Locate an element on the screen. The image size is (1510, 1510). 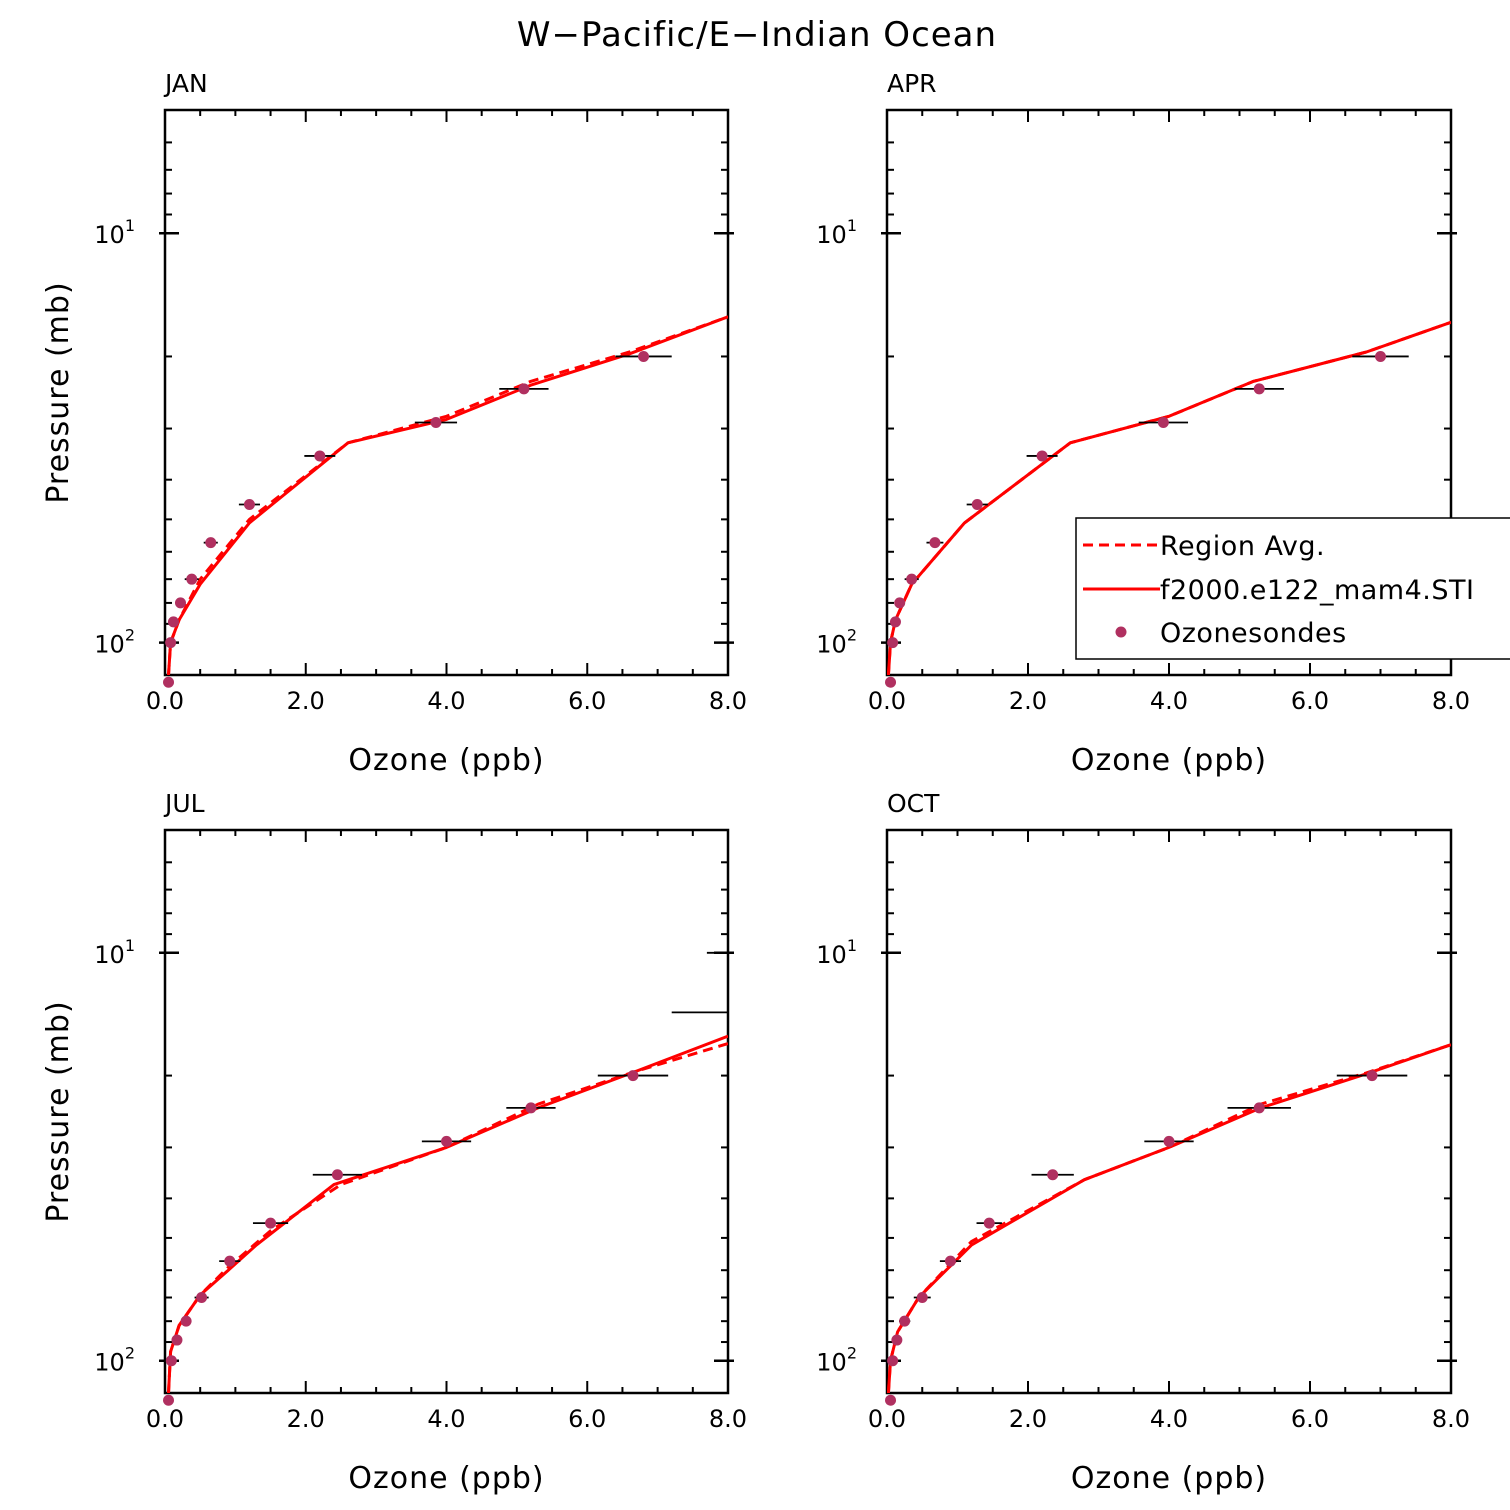
legend-entry: Region Avg. is located at coordinates (1204, 546).